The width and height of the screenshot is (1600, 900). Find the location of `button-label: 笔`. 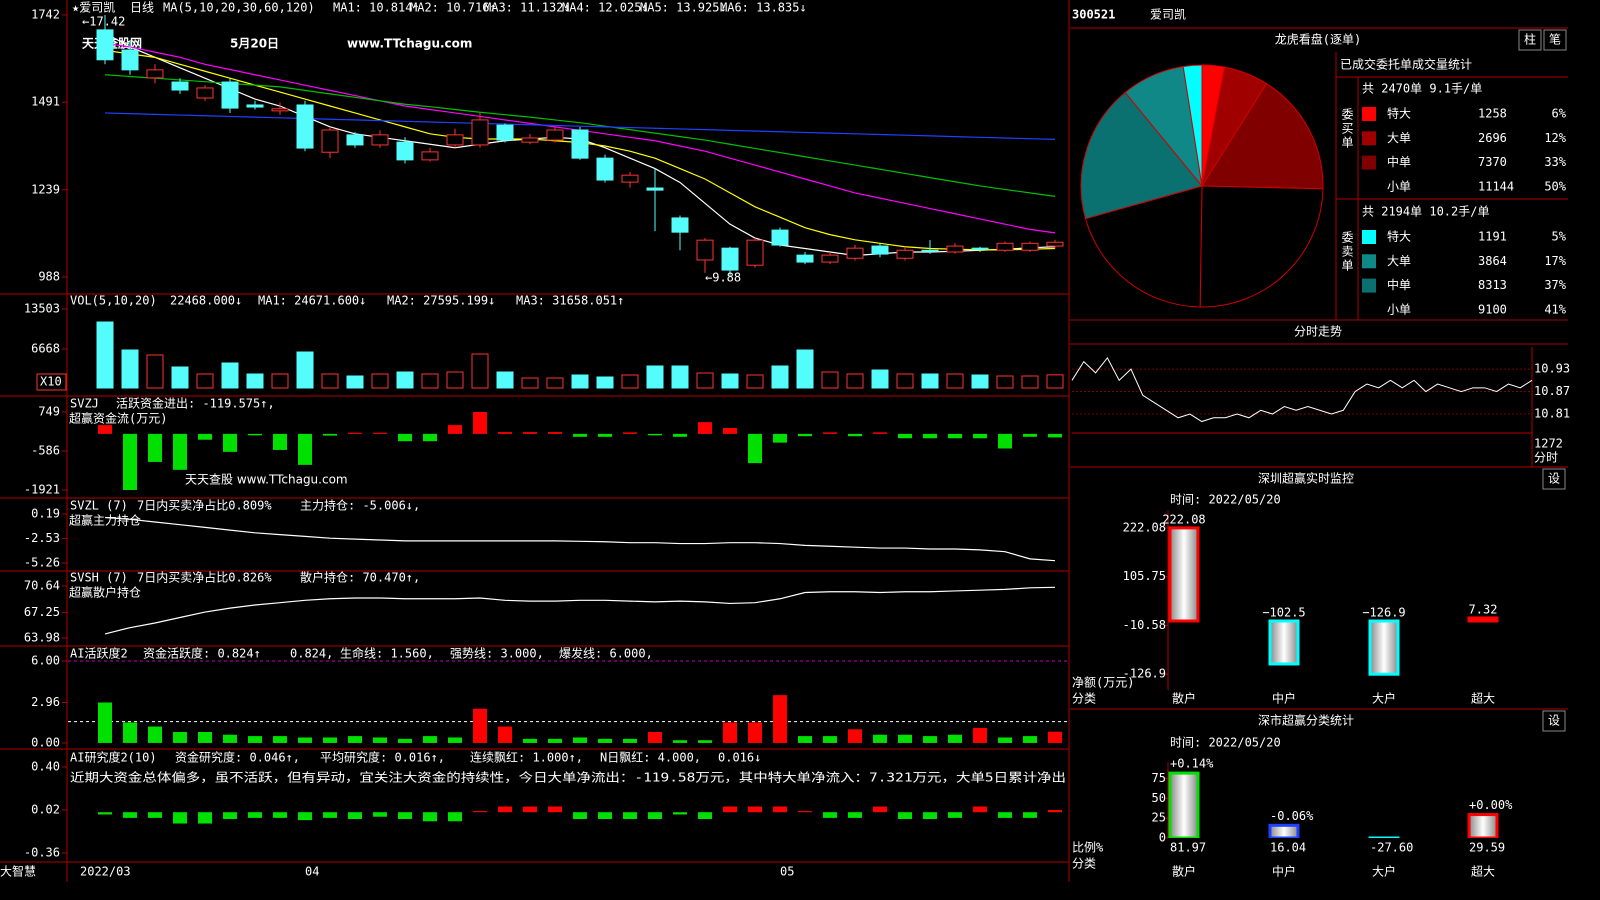

button-label: 笔 is located at coordinates (1555, 39).